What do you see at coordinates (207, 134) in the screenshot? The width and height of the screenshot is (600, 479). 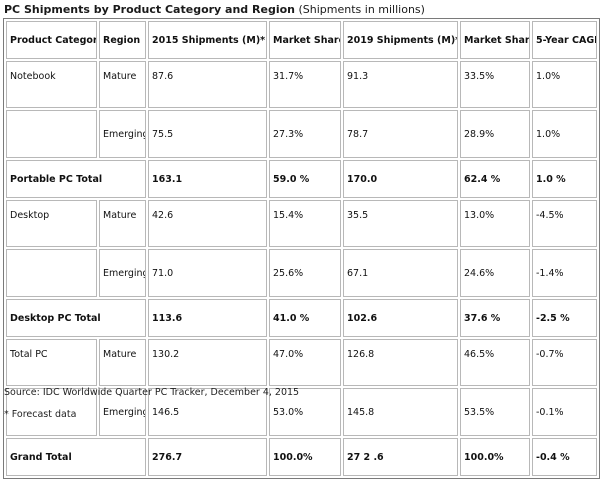 I see `cell-2015-shipments: 75.5` at bounding box center [207, 134].